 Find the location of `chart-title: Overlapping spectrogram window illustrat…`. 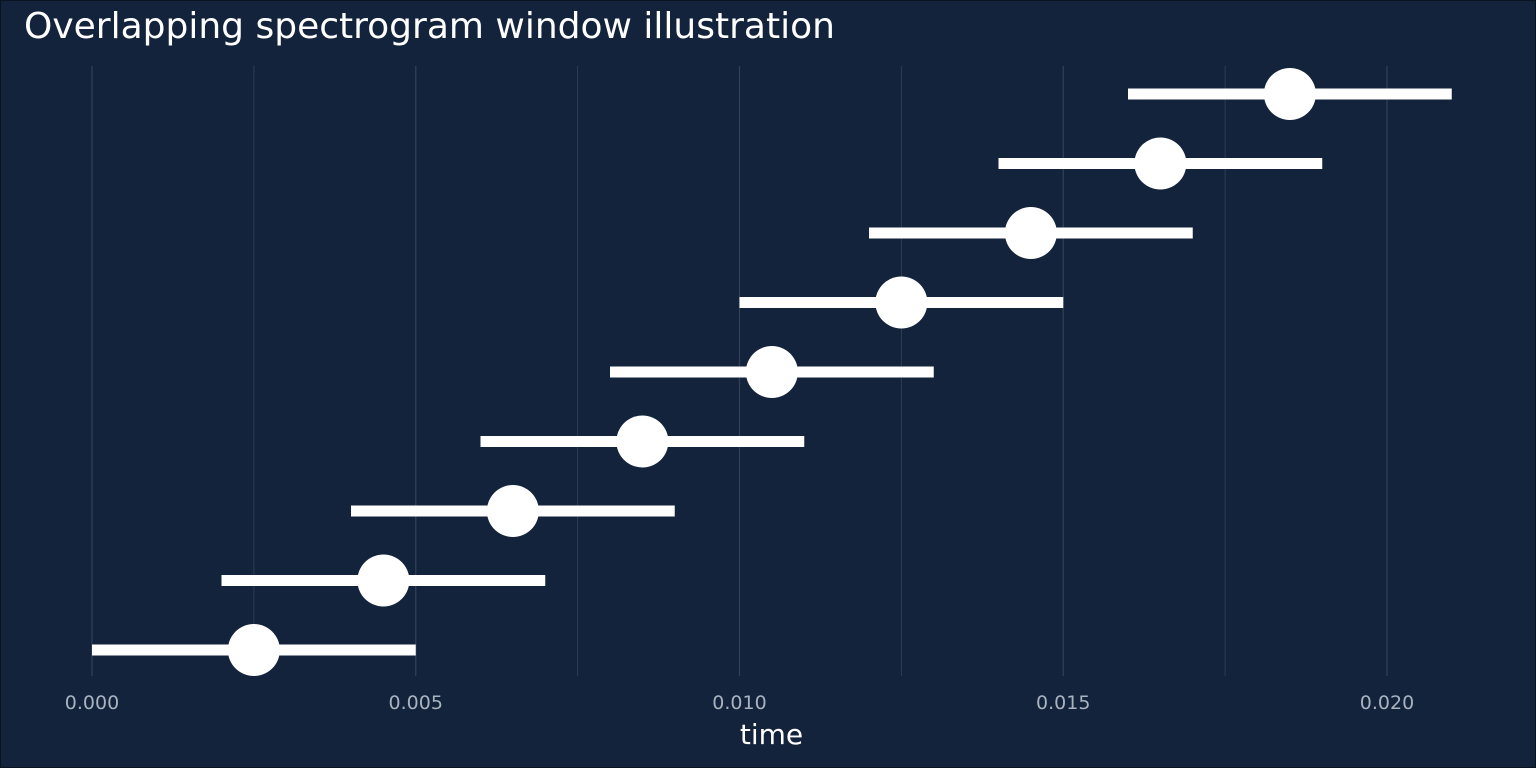

chart-title: Overlapping spectrogram window illustrat… is located at coordinates (429, 26).